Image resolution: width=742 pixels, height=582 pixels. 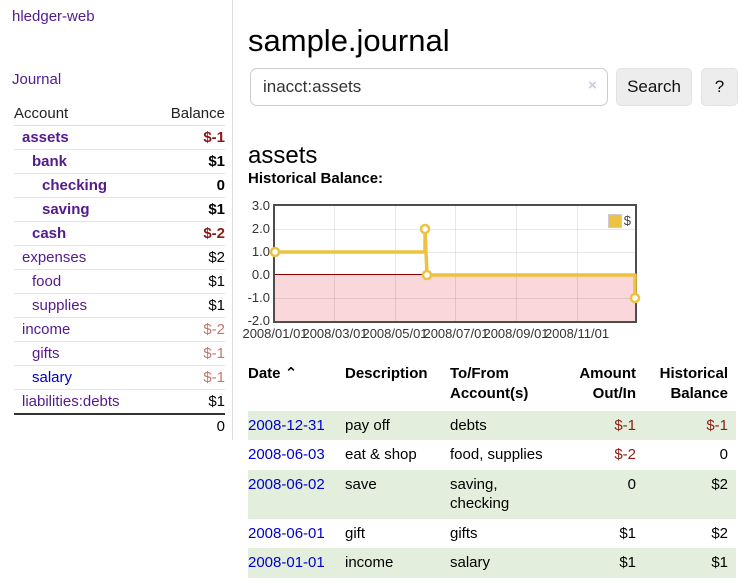 What do you see at coordinates (719, 533) in the screenshot?
I see `transaction-balance: $2` at bounding box center [719, 533].